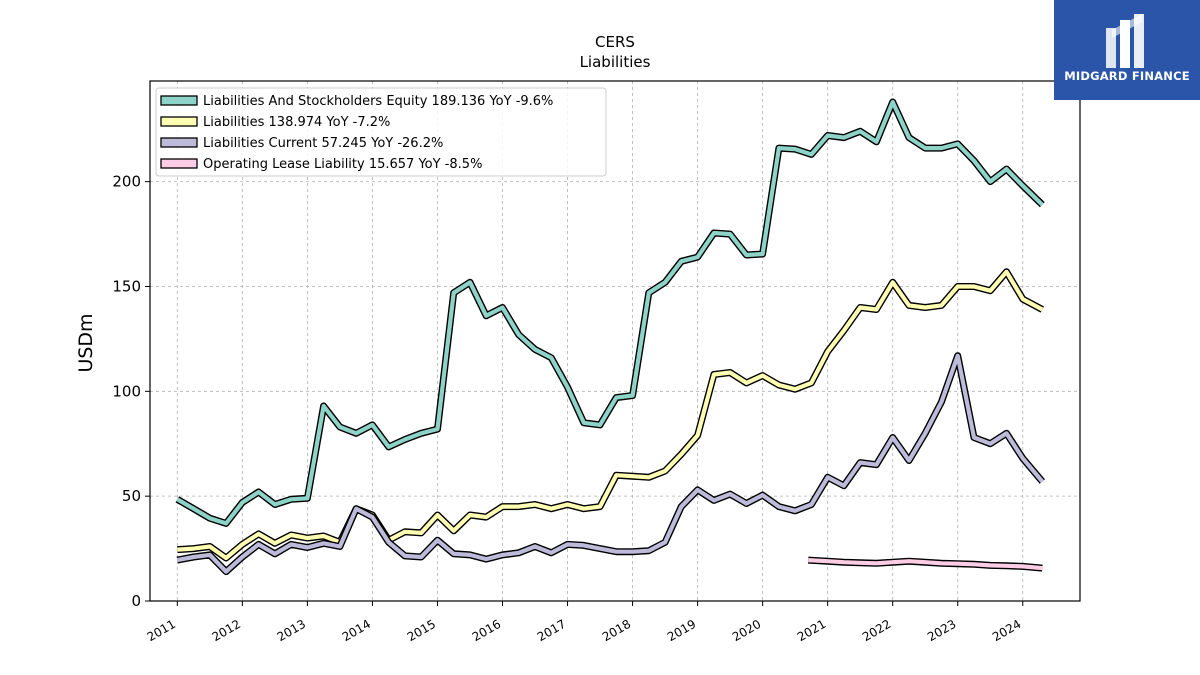 This screenshot has height=675, width=1200. Describe the element at coordinates (86, 342) in the screenshot. I see `y-axis-label: USDm` at that location.